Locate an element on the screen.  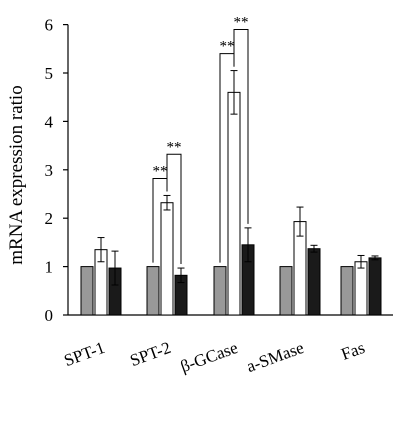
significance-brackets: ** ** ** ** is located at coordinates (200, 139).